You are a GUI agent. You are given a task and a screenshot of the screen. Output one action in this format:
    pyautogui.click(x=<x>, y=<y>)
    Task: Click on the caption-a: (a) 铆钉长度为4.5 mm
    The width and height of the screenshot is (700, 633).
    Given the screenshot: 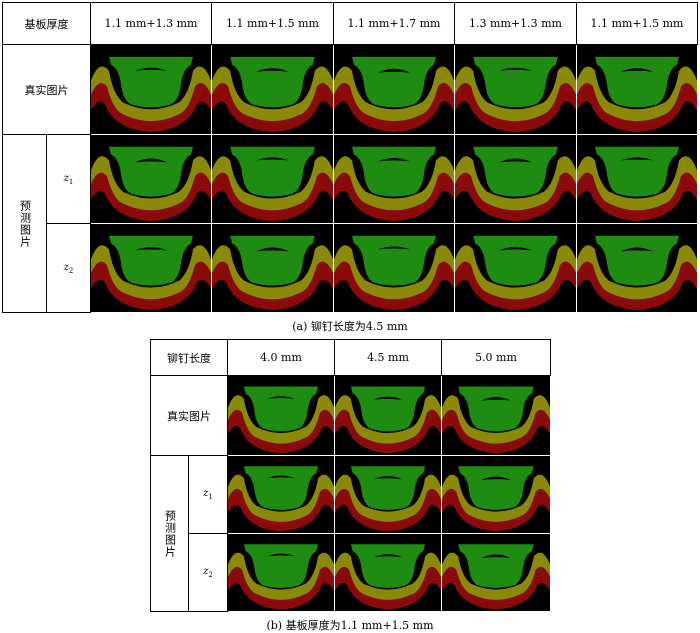 What is the action you would take?
    pyautogui.click(x=350, y=326)
    